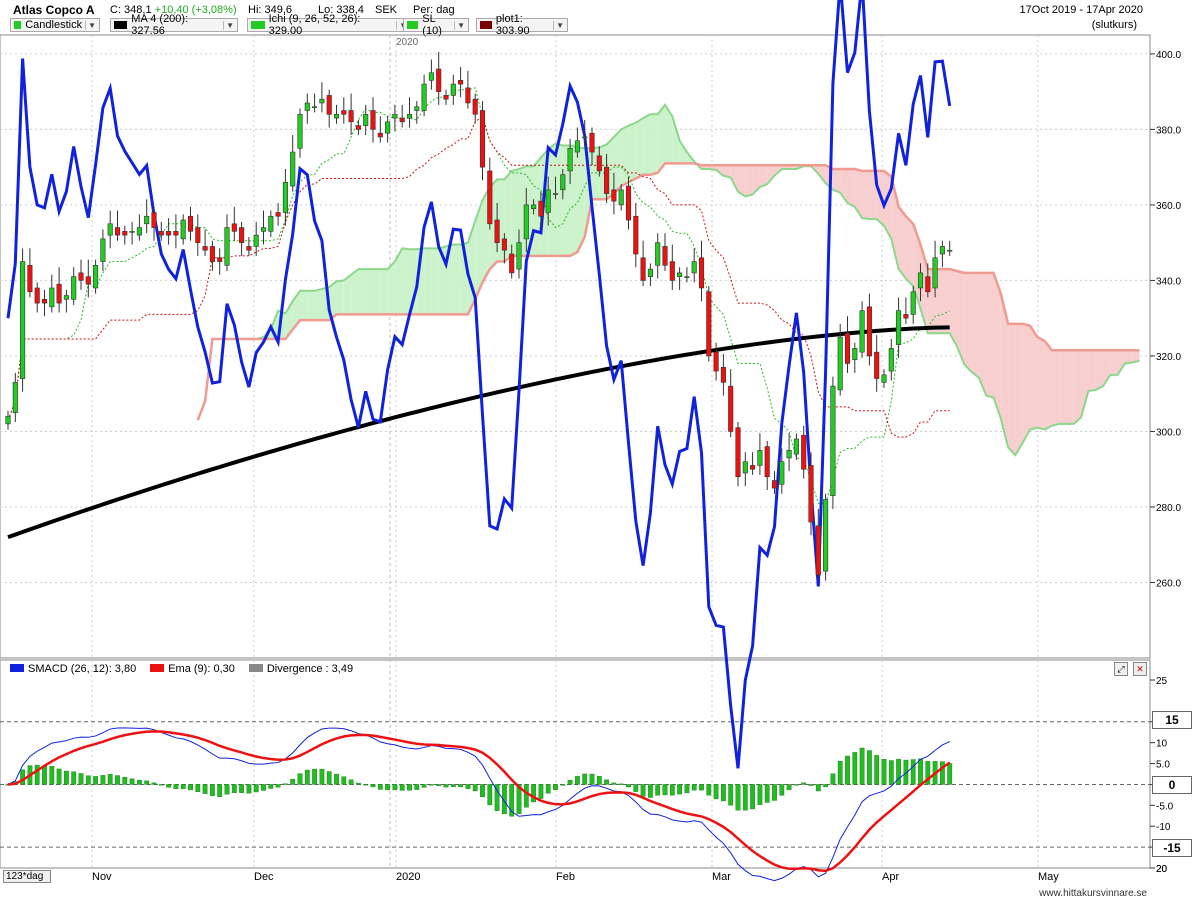 The height and width of the screenshot is (901, 1195). I want to click on date-range: 17Oct 2019 - 17Apr 2020, so click(1081, 10).